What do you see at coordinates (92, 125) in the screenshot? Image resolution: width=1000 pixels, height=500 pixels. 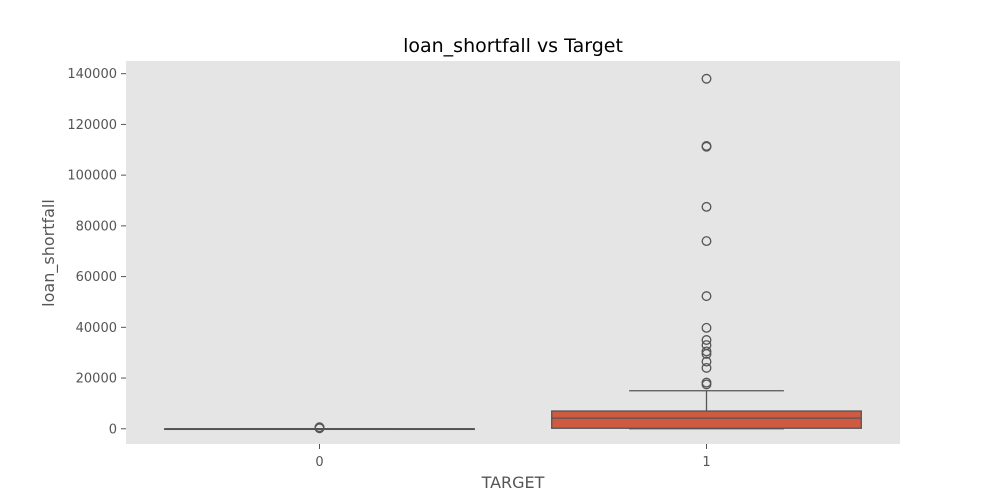 I see `y-tick-label: 120000` at bounding box center [92, 125].